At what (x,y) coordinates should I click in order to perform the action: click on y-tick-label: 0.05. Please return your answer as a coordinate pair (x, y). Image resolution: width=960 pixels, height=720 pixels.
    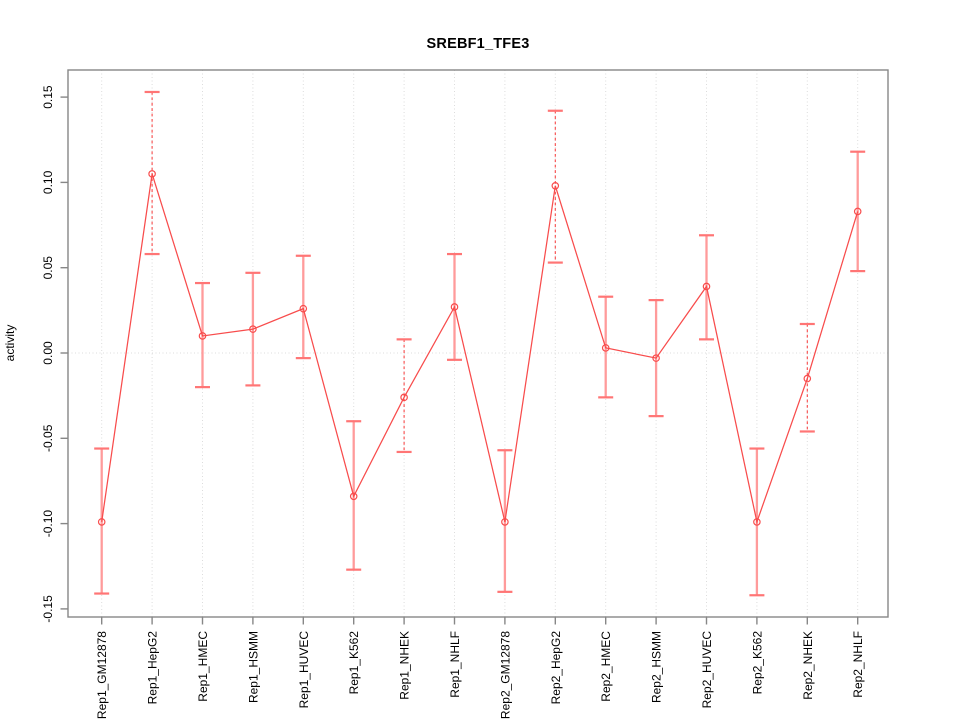
    Looking at the image, I should click on (48, 268).